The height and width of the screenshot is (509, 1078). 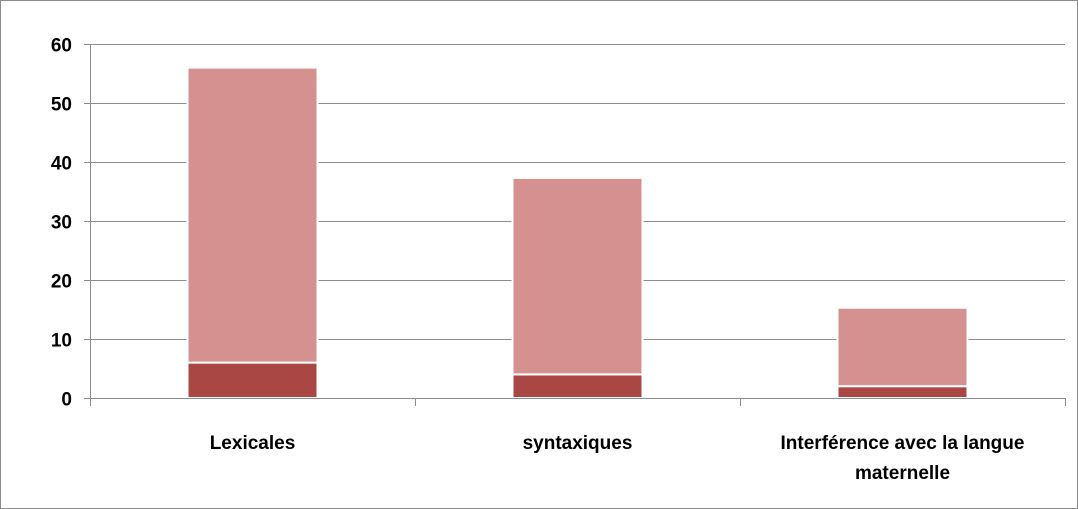 I want to click on y-tick-label-40: 40, so click(x=61, y=164).